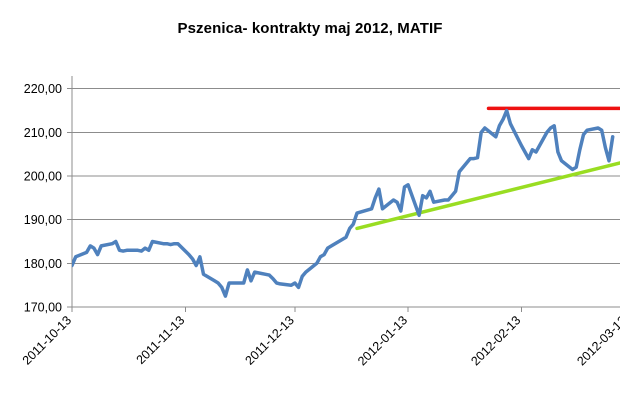  Describe the element at coordinates (43, 308) in the screenshot. I see `y-tick-label: 170,00` at that location.